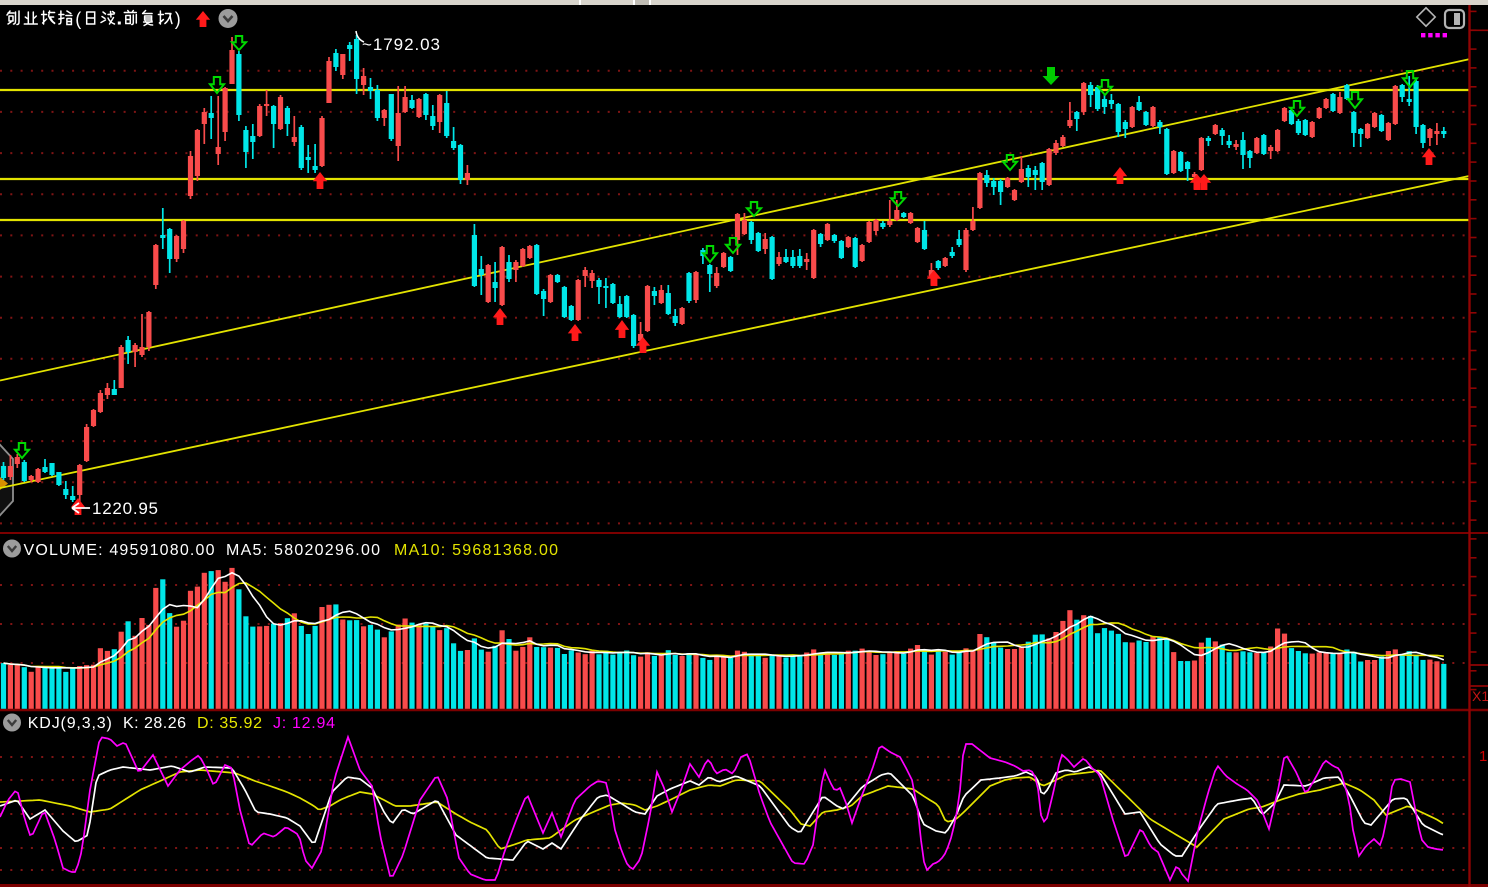  What do you see at coordinates (476, 550) in the screenshot?
I see `svg-text: MA10: 59681368.00` at bounding box center [476, 550].